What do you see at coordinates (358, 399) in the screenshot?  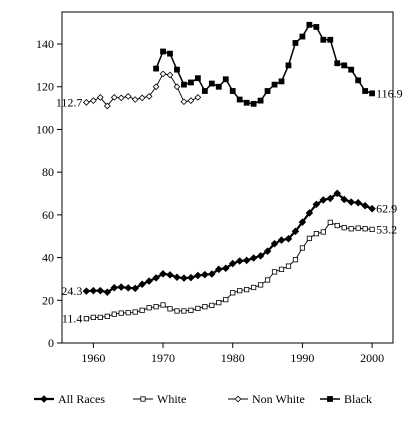 I see `legend-label-black: Black` at bounding box center [358, 399].